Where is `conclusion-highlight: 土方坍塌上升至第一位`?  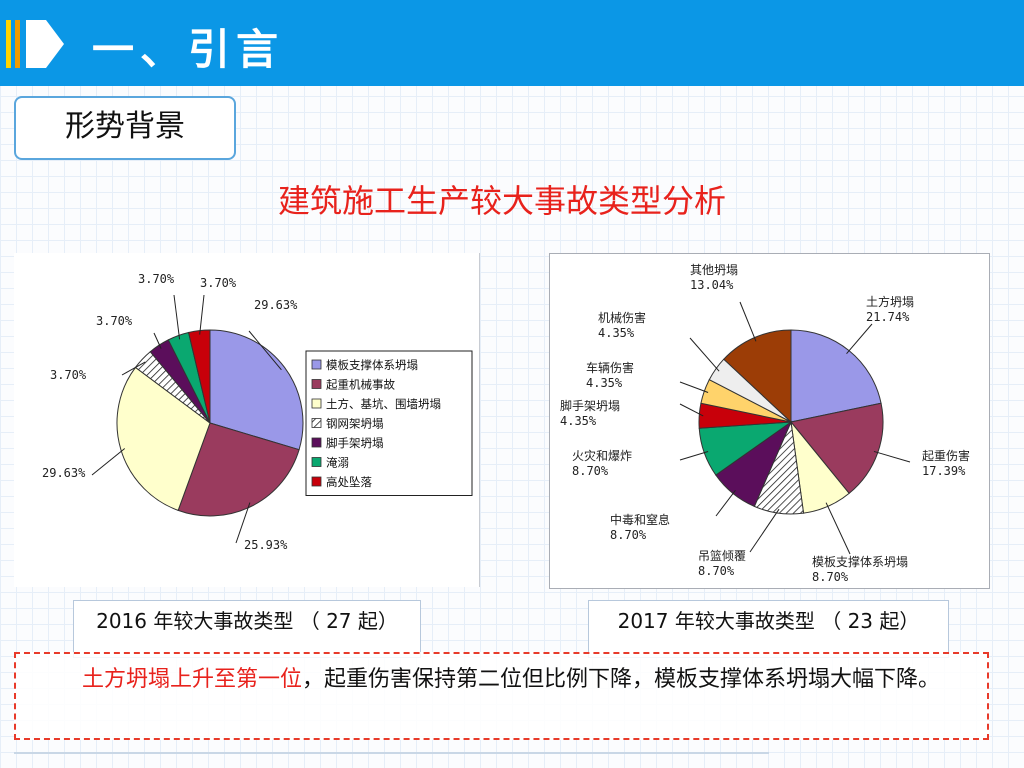 conclusion-highlight: 土方坍塌上升至第一位 is located at coordinates (192, 679).